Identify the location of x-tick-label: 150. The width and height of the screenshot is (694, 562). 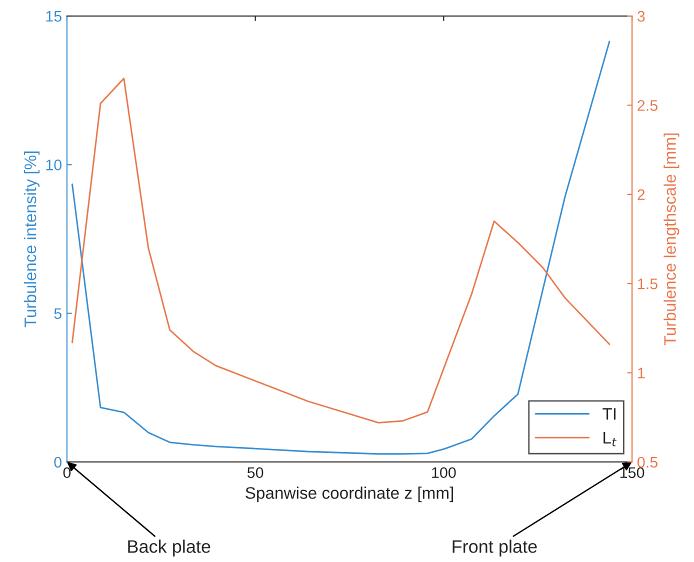
(632, 472).